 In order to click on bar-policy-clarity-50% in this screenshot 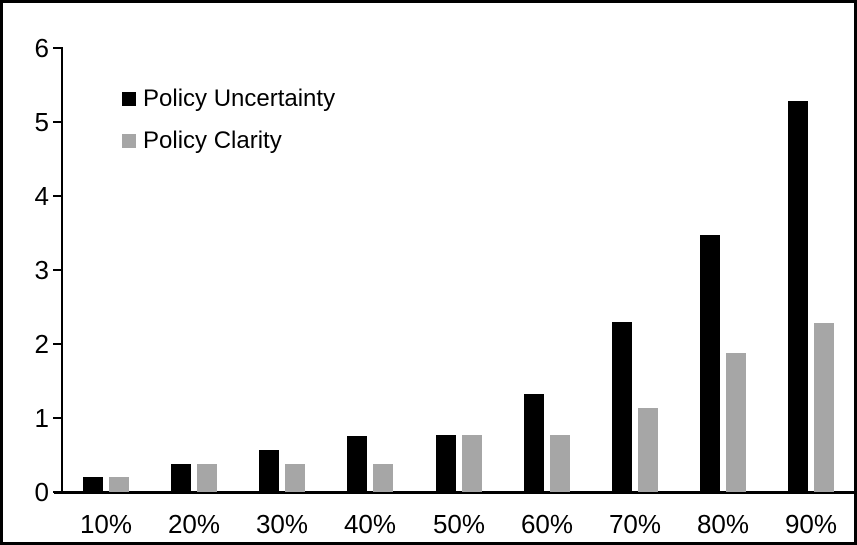, I will do `click(472, 463)`.